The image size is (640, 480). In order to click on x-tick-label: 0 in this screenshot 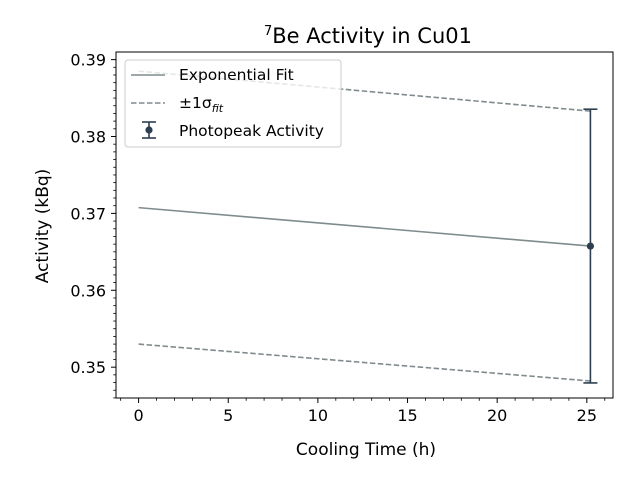, I will do `click(138, 415)`.